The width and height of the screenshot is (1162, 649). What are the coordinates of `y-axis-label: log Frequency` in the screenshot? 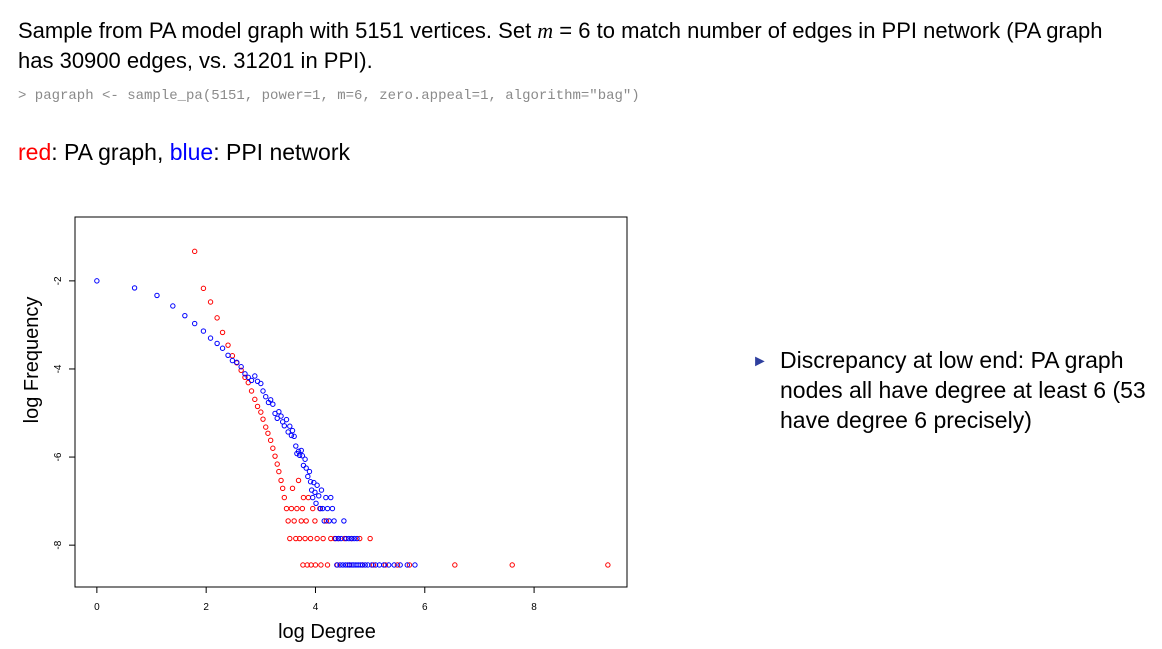 It's located at (32, 360).